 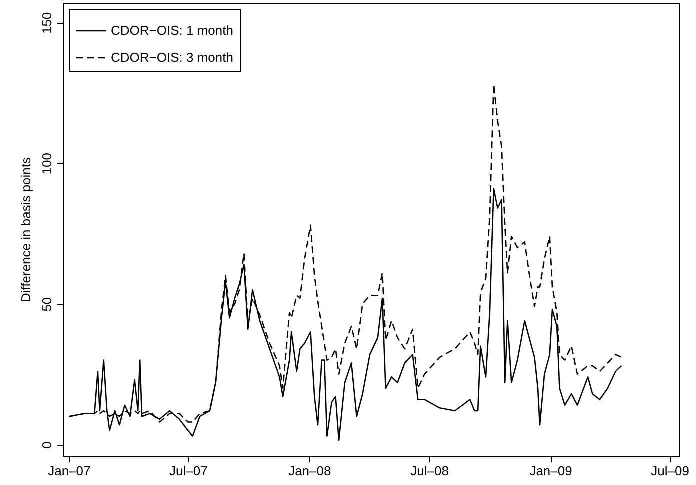 I want to click on y-tick-label: 100, so click(x=47, y=164).